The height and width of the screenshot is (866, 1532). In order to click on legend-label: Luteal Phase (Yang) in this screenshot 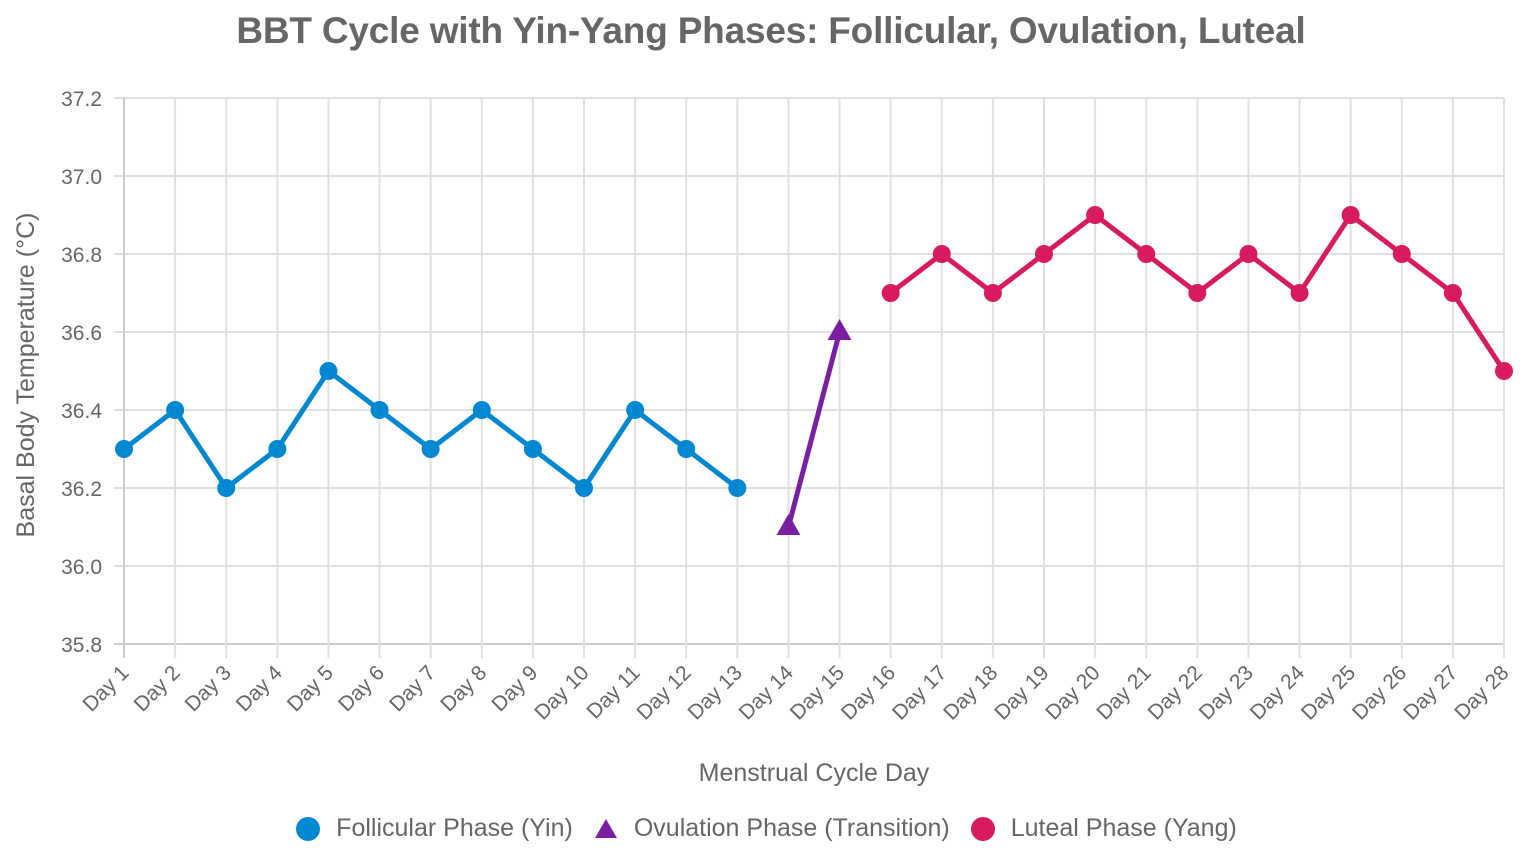, I will do `click(1123, 828)`.